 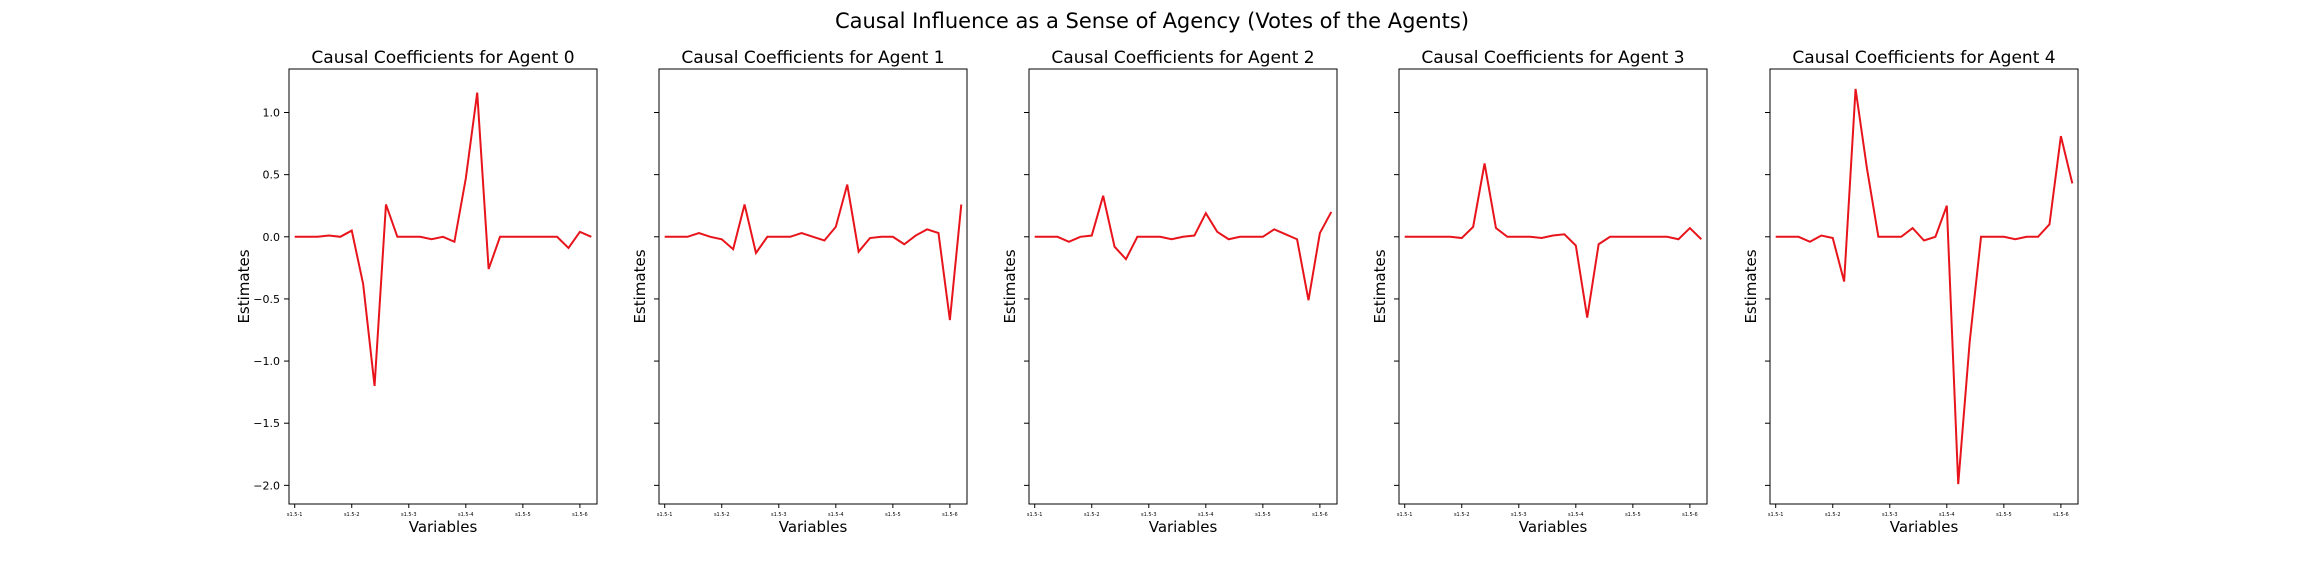 I want to click on y-tick-label: −1.0, so click(x=266, y=361).